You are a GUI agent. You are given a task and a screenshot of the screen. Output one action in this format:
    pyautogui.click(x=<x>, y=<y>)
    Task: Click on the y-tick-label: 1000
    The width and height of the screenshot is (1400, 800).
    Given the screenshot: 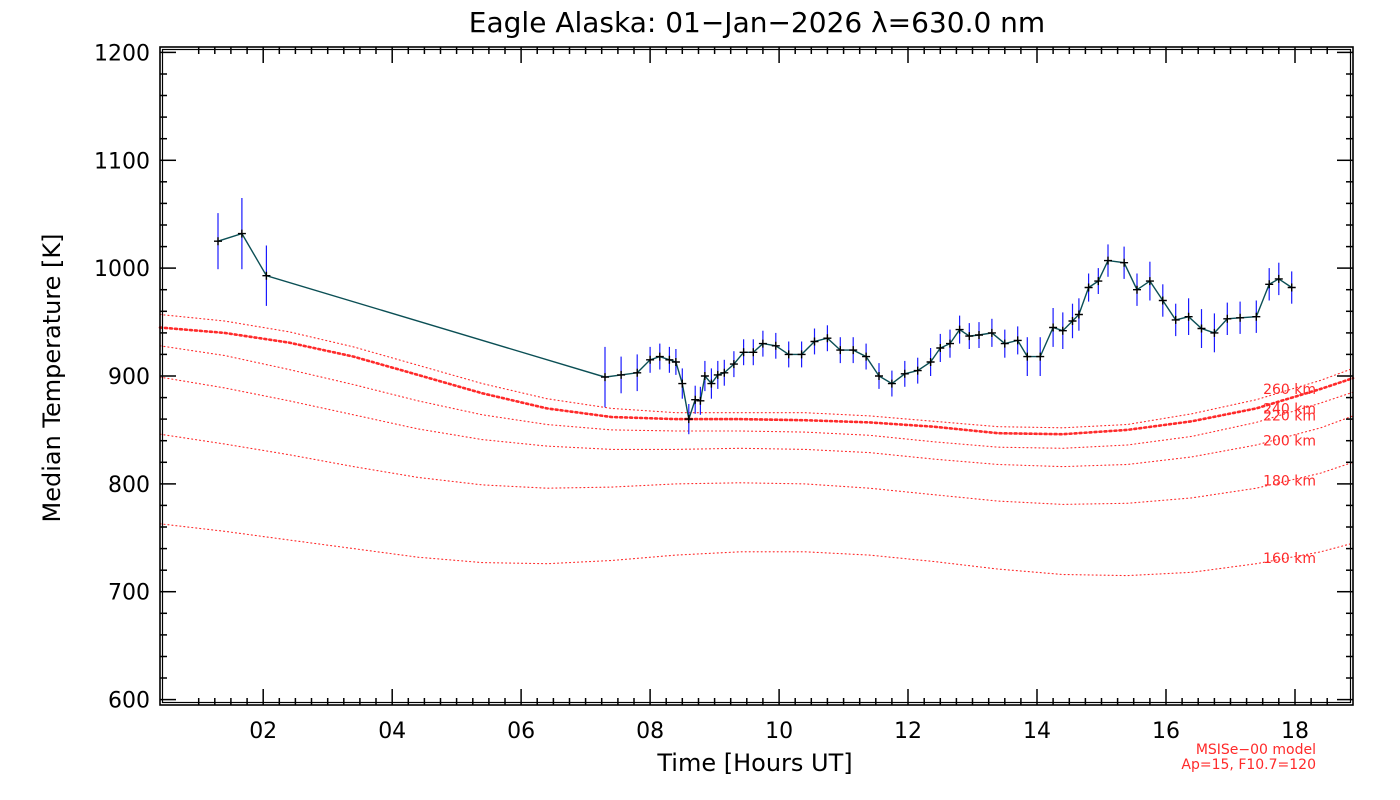 What is the action you would take?
    pyautogui.click(x=122, y=269)
    